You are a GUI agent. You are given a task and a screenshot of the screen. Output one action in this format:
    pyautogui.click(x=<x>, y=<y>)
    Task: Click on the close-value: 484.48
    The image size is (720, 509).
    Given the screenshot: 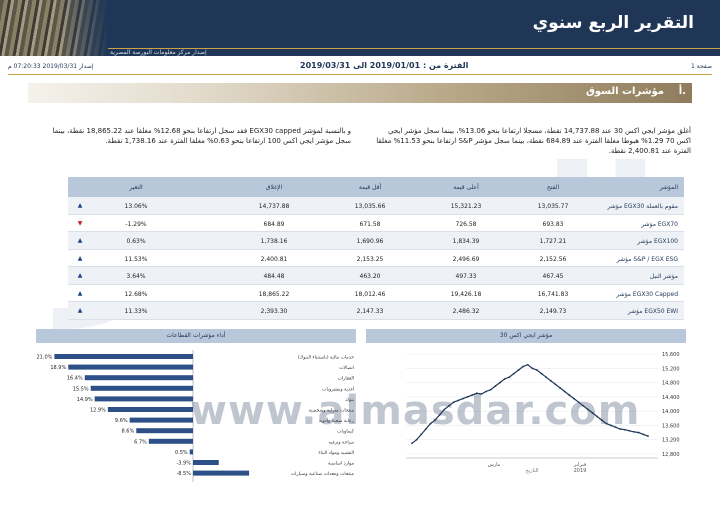 What is the action you would take?
    pyautogui.click(x=274, y=276)
    